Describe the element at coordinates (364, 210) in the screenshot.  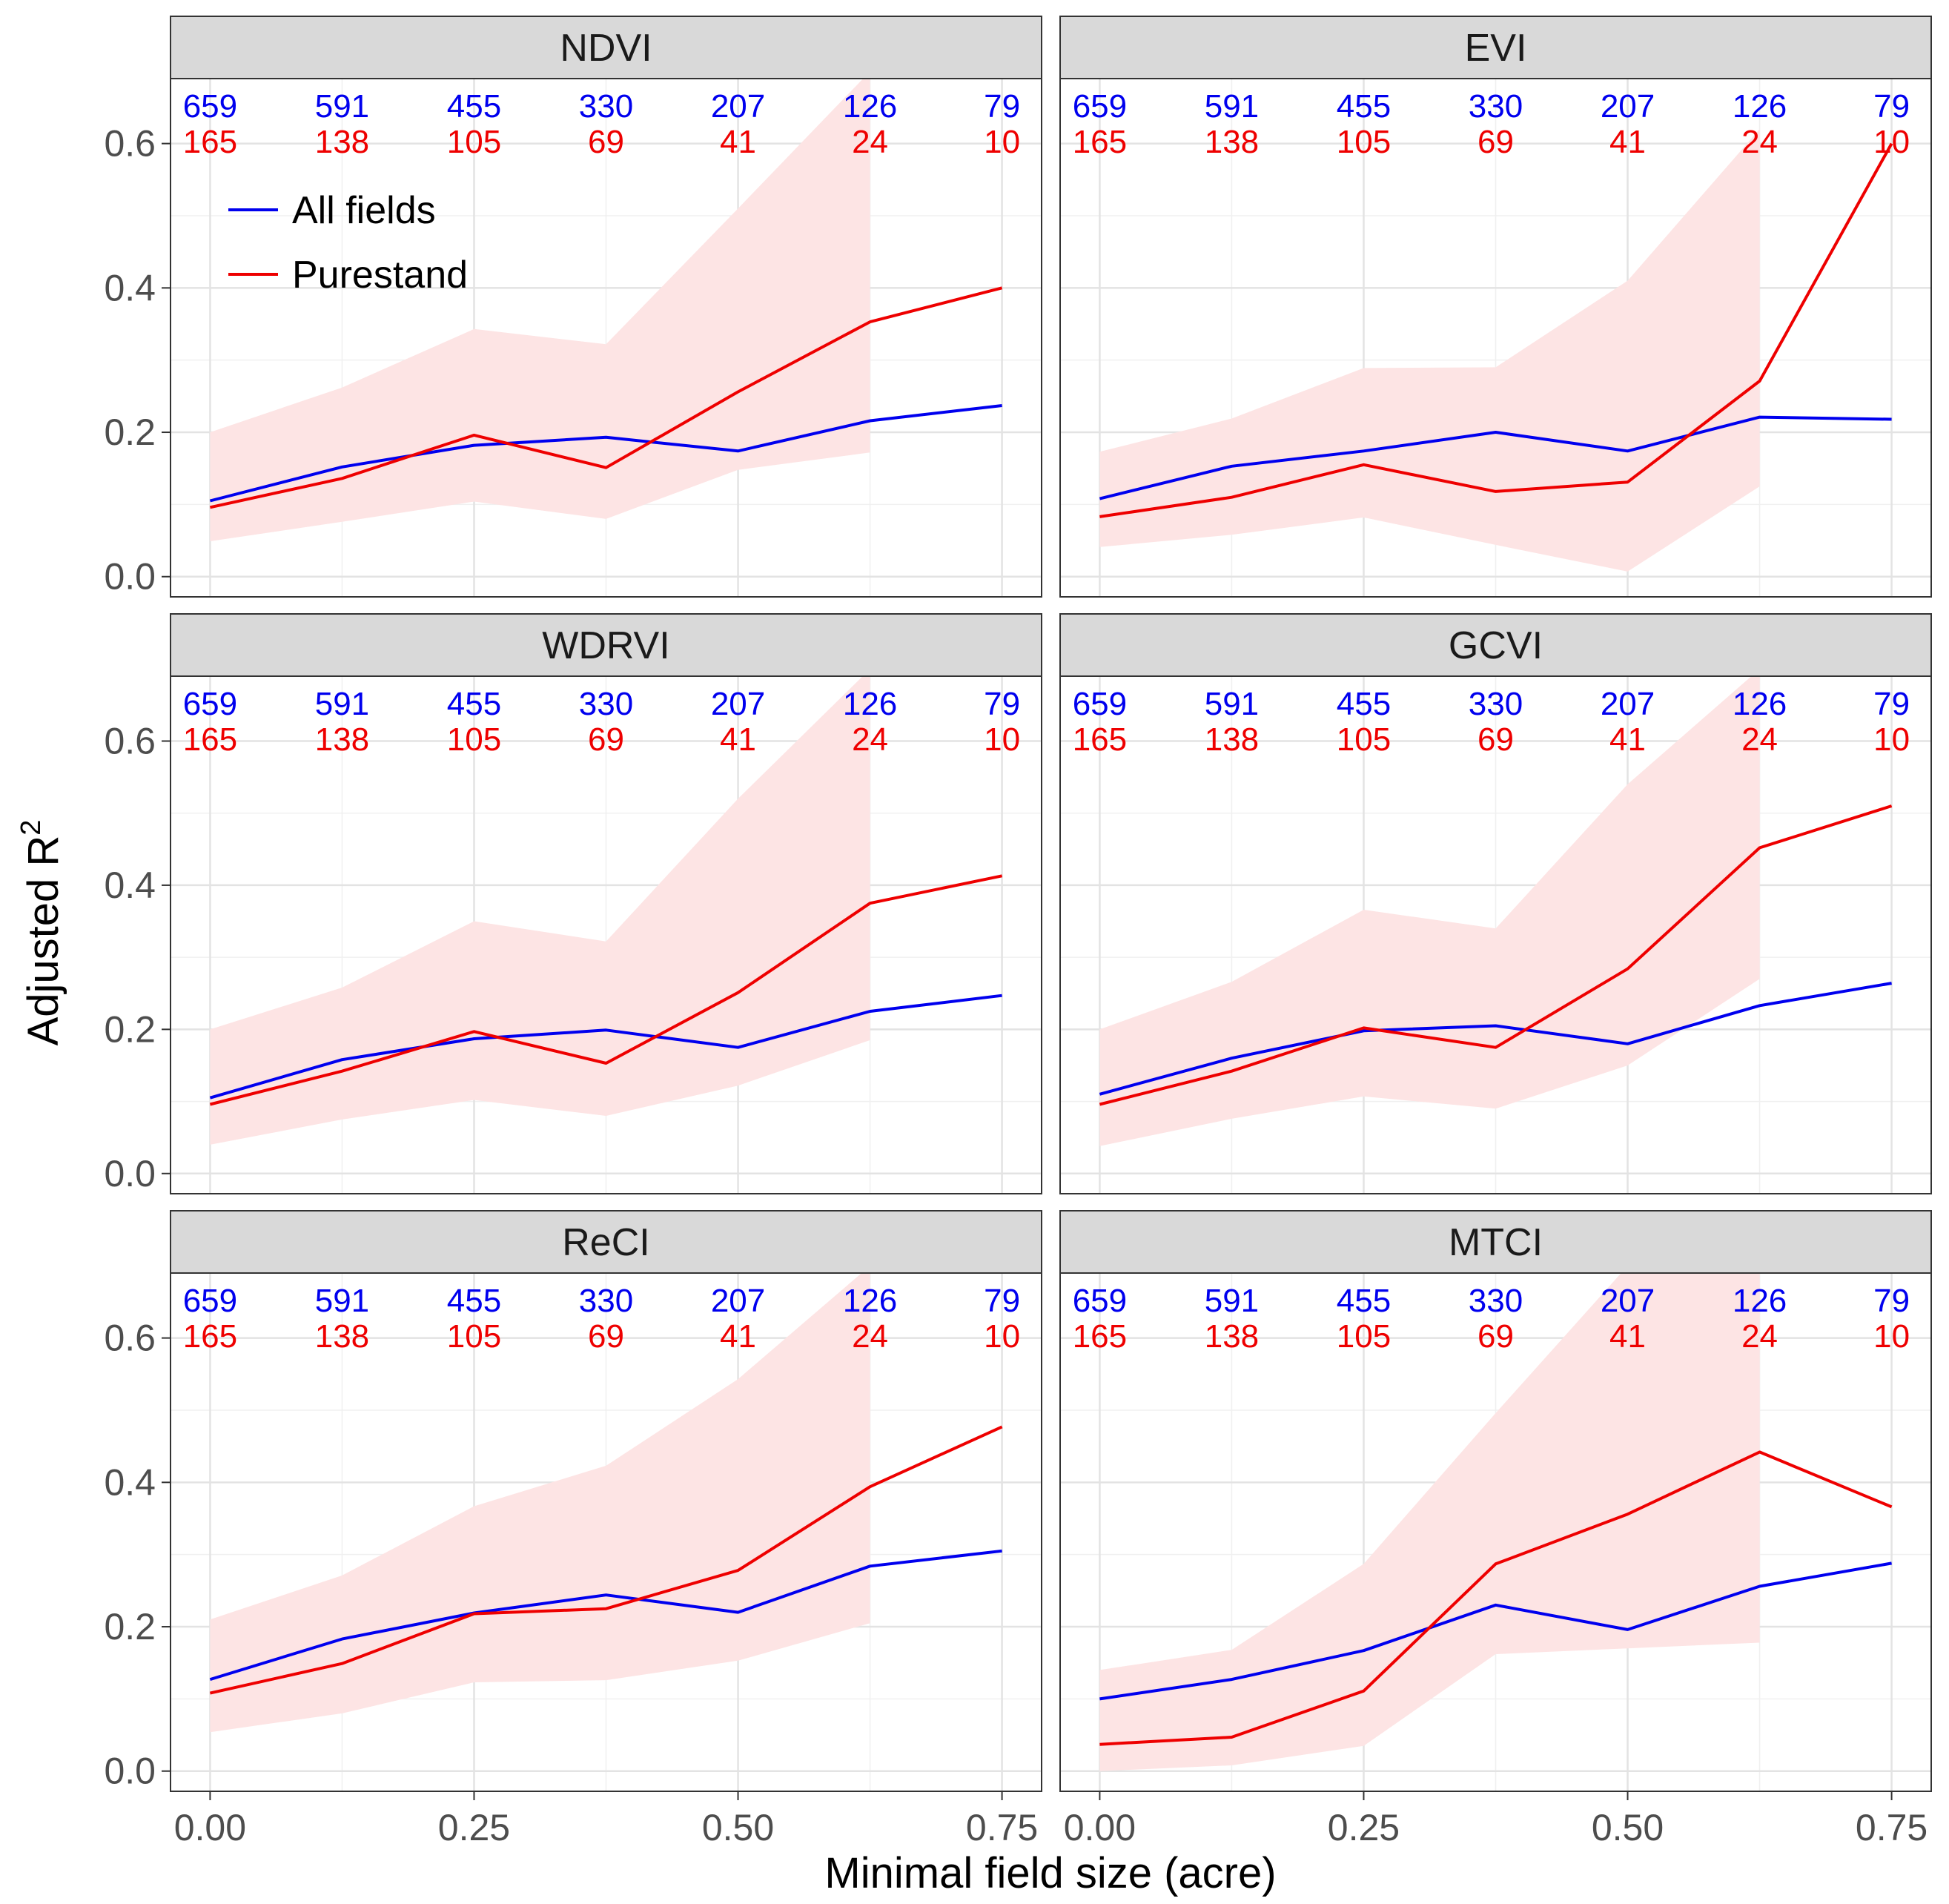
I see `legend-label-all-fields: All fields` at that location.